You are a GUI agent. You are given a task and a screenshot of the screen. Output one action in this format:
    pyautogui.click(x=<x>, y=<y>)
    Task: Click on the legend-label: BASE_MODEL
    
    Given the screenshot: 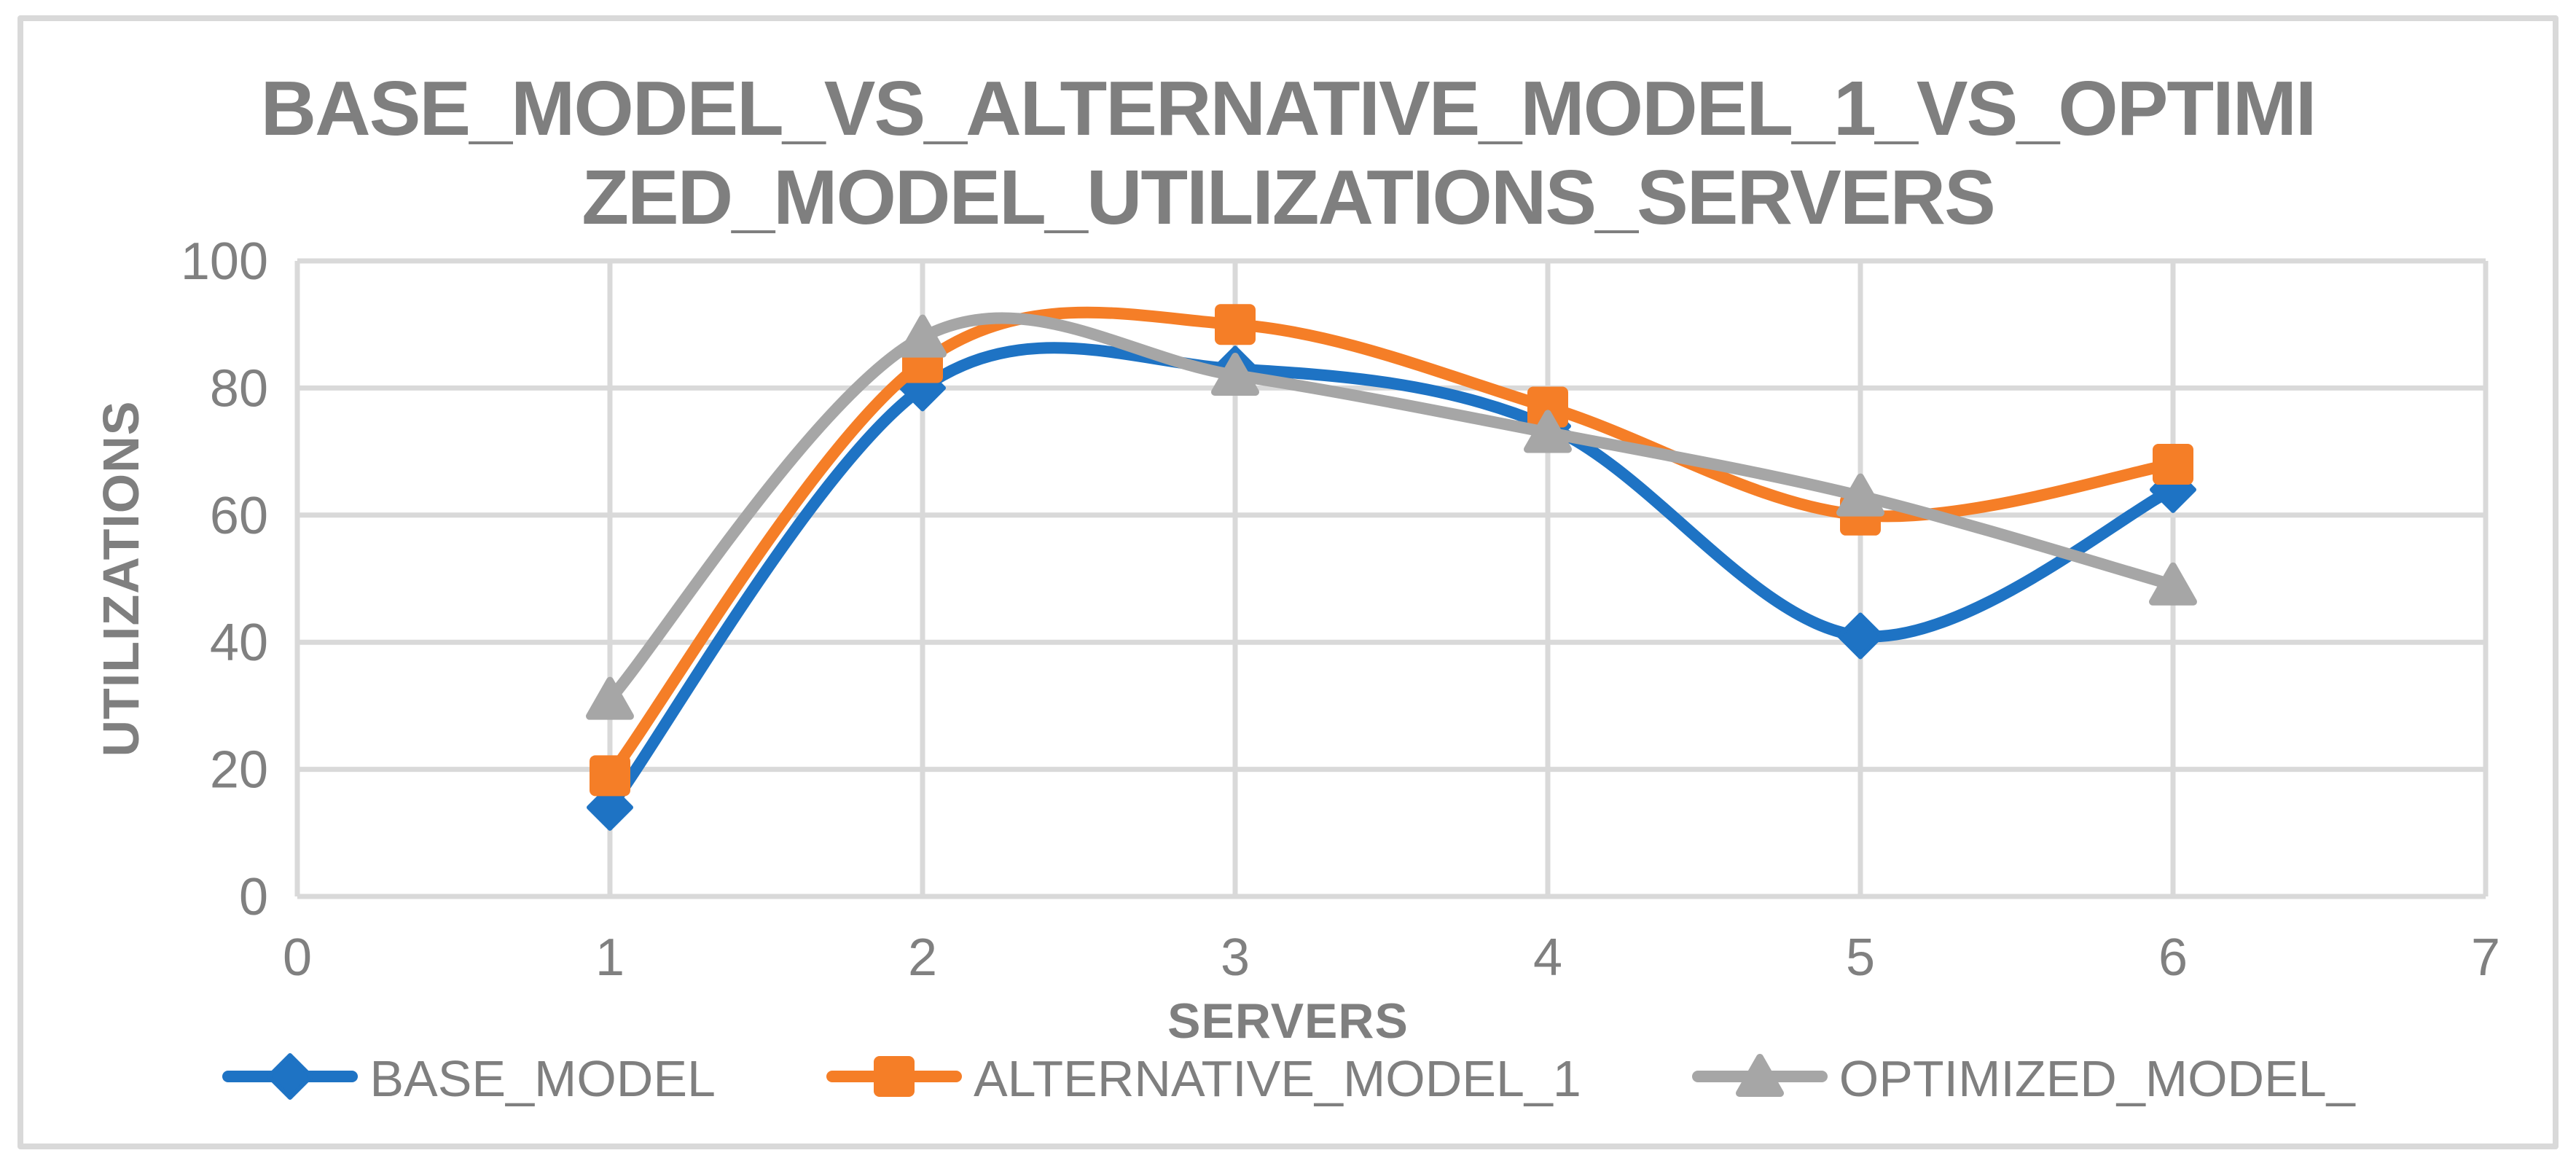 What is the action you would take?
    pyautogui.click(x=542, y=1078)
    